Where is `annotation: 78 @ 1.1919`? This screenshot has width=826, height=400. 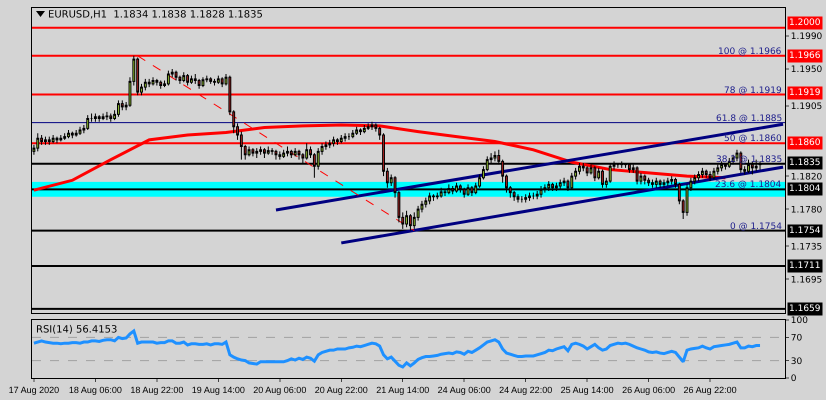 annotation: 78 @ 1.1919 is located at coordinates (753, 91).